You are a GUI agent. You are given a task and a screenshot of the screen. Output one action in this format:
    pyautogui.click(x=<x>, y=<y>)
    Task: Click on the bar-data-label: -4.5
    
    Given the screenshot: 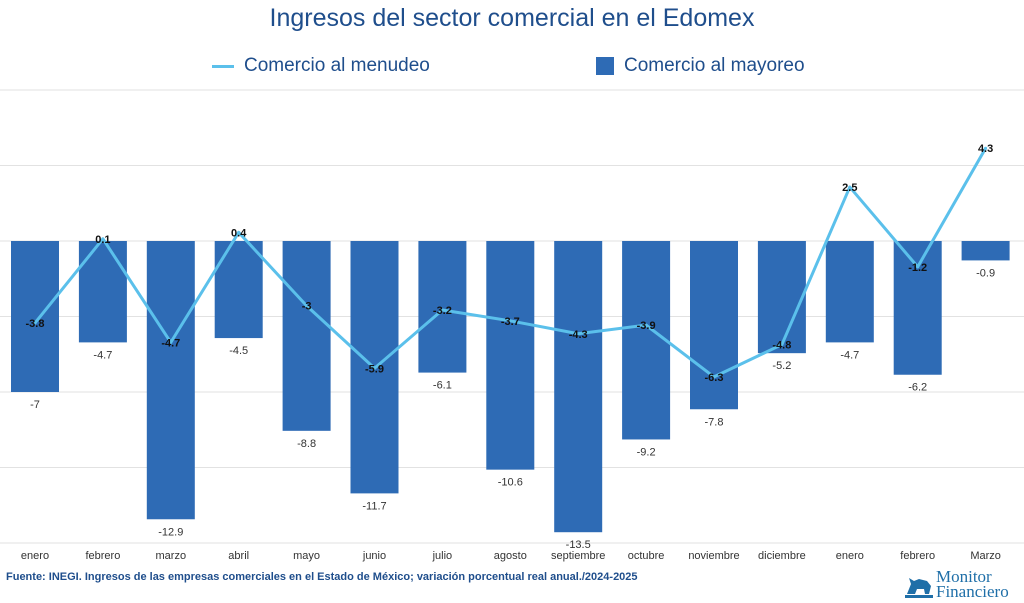 What is the action you would take?
    pyautogui.click(x=238, y=351)
    